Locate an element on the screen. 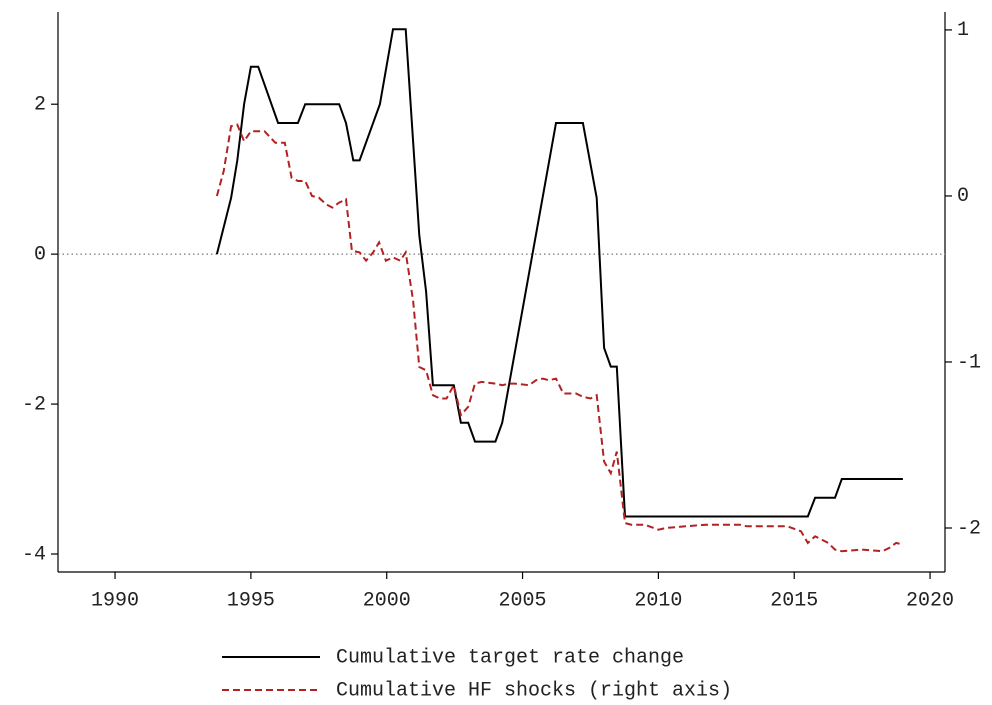 Image resolution: width=992 pixels, height=705 pixels. x-tick-label: 2000 is located at coordinates (387, 600).